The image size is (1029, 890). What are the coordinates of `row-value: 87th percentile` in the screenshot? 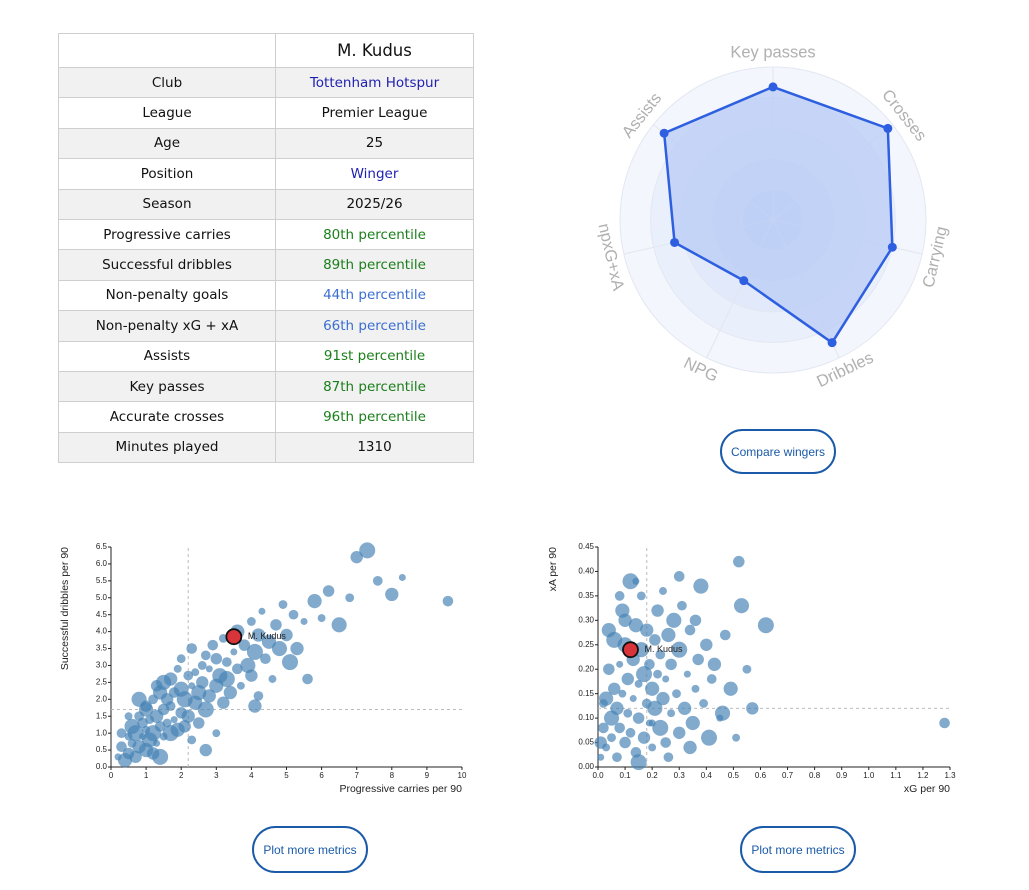 It's located at (374, 386).